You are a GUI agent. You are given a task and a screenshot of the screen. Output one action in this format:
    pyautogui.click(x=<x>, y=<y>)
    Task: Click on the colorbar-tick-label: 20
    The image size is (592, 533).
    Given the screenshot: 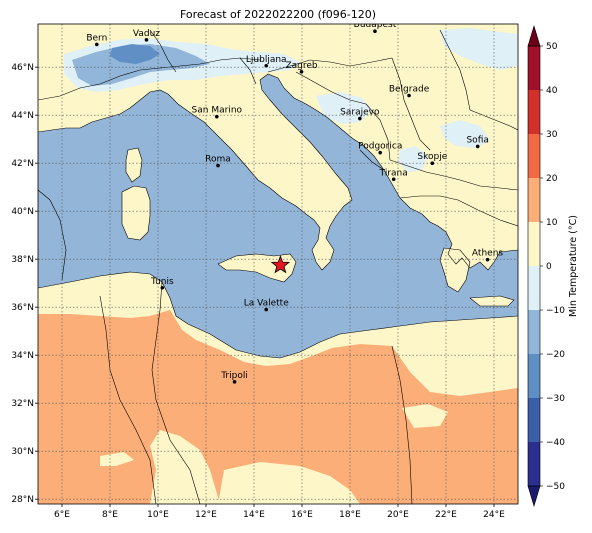 What is the action you would take?
    pyautogui.click(x=552, y=179)
    